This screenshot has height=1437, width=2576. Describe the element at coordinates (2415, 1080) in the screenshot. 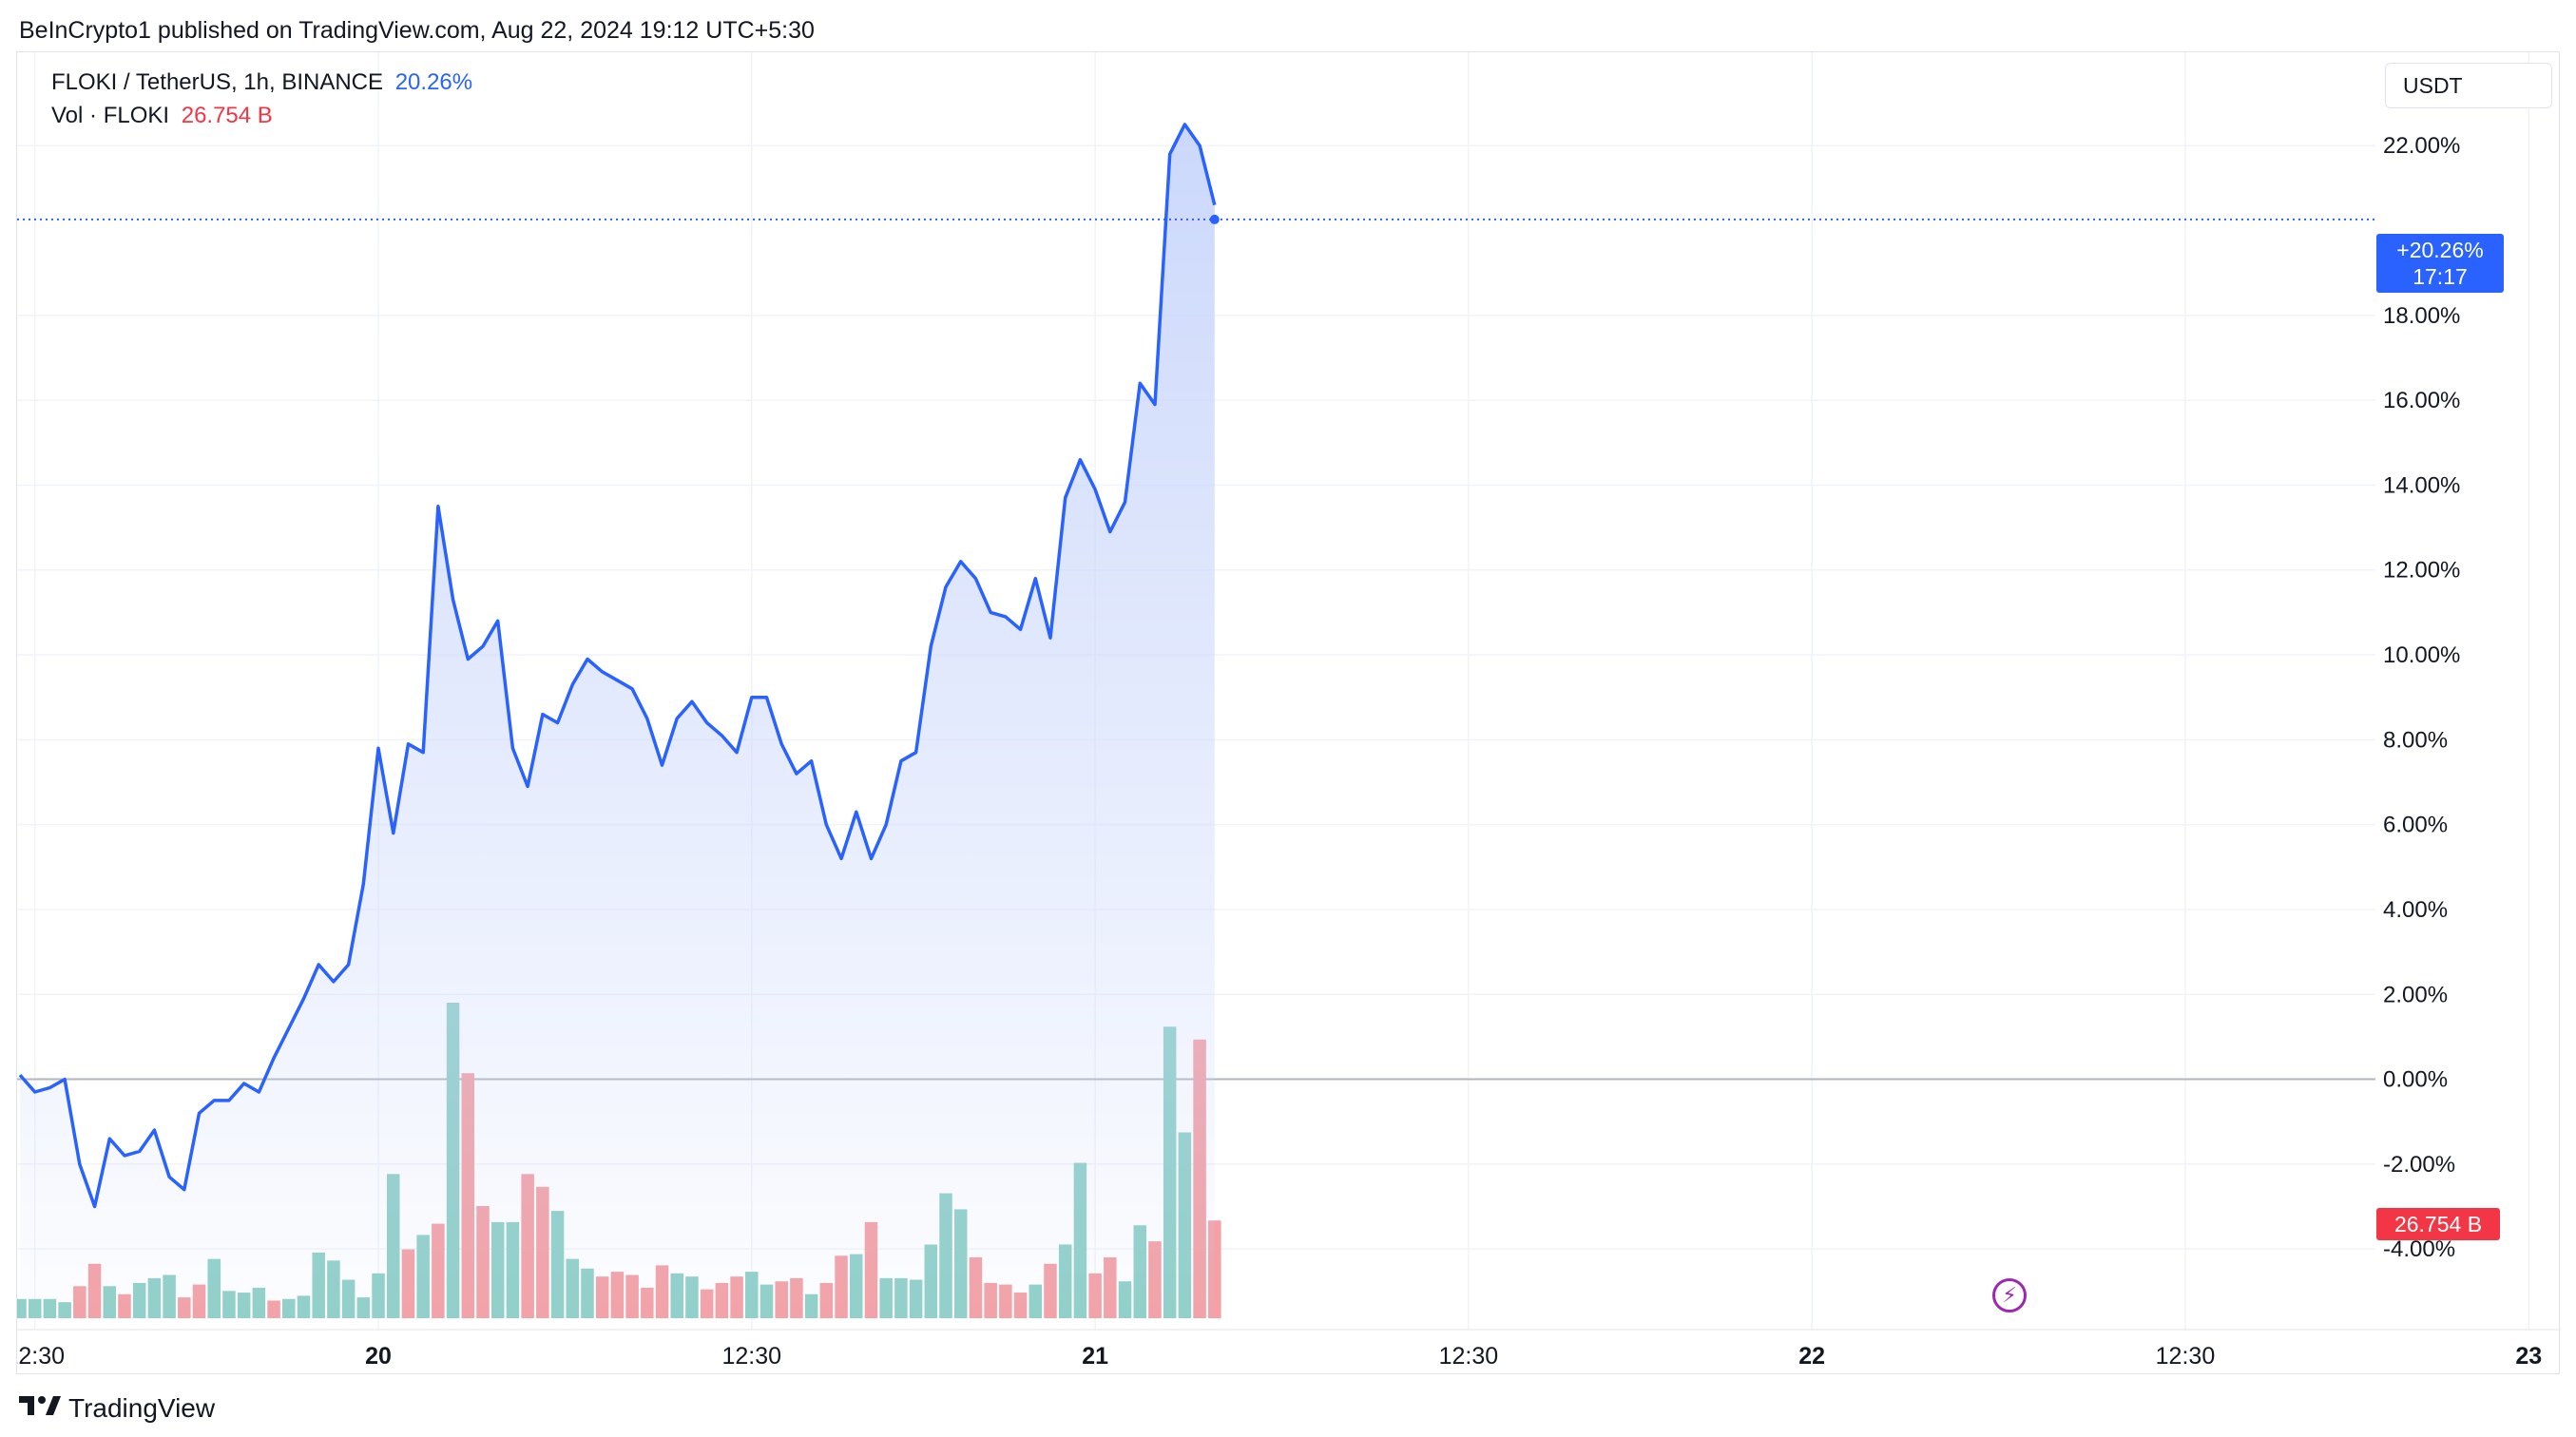

I see `y-tick-label: 0.00%` at that location.